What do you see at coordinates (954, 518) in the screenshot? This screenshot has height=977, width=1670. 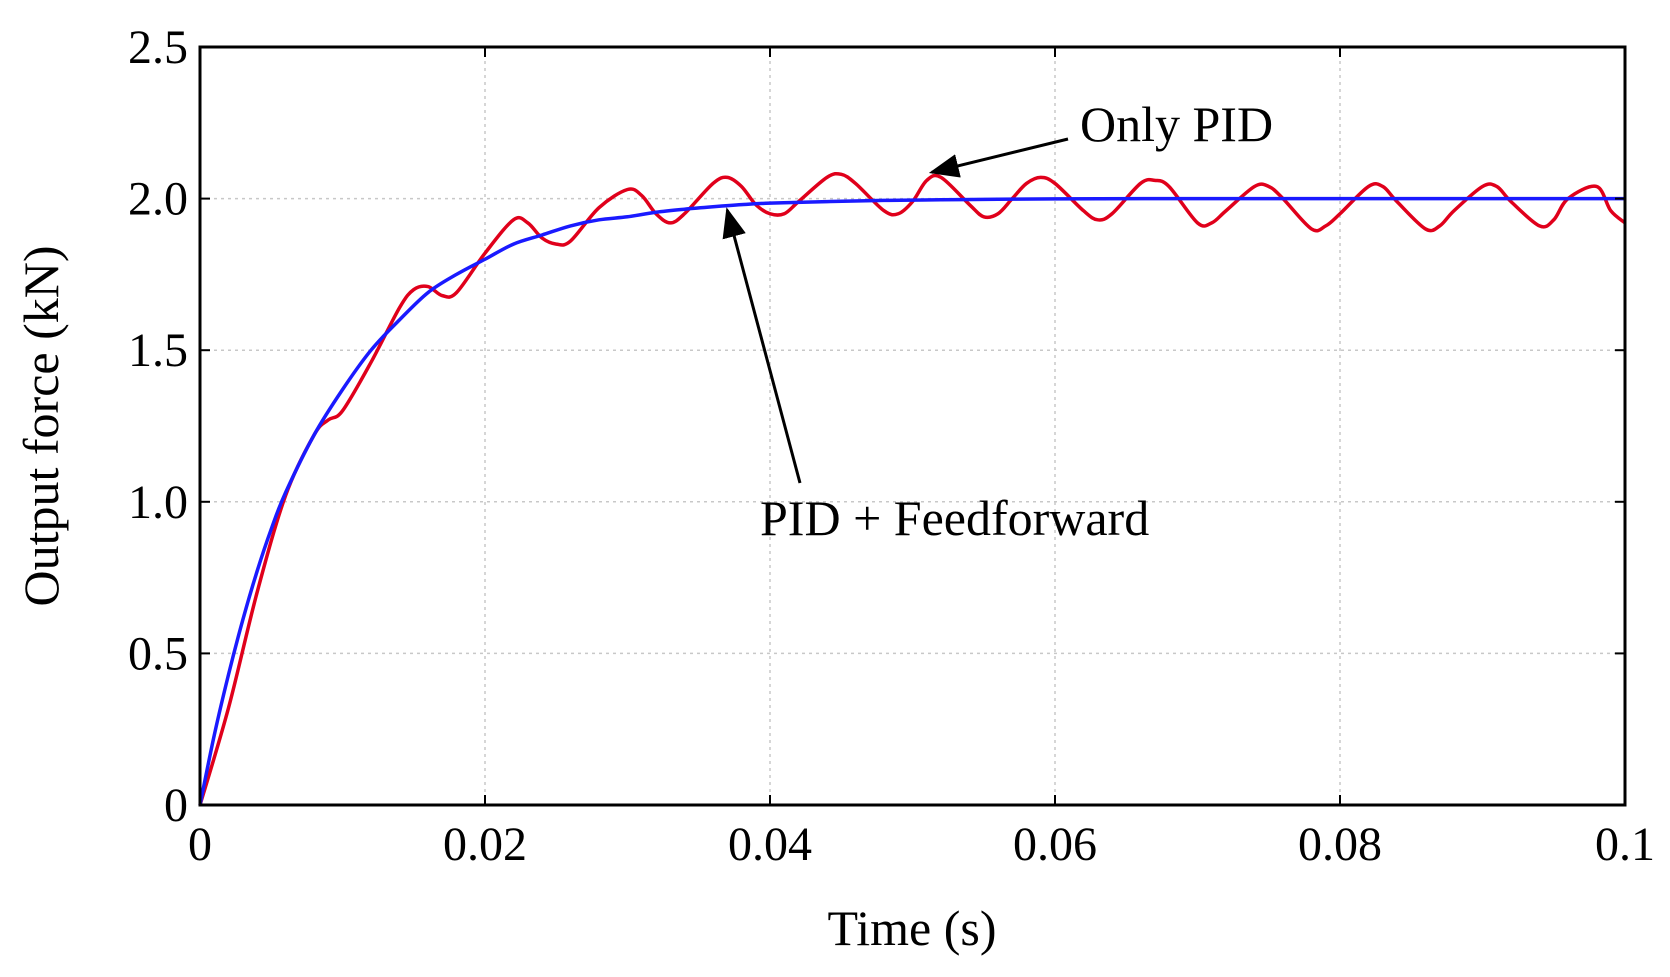 I see `annotation-pid-feedforward-label: PID + Feedforward` at bounding box center [954, 518].